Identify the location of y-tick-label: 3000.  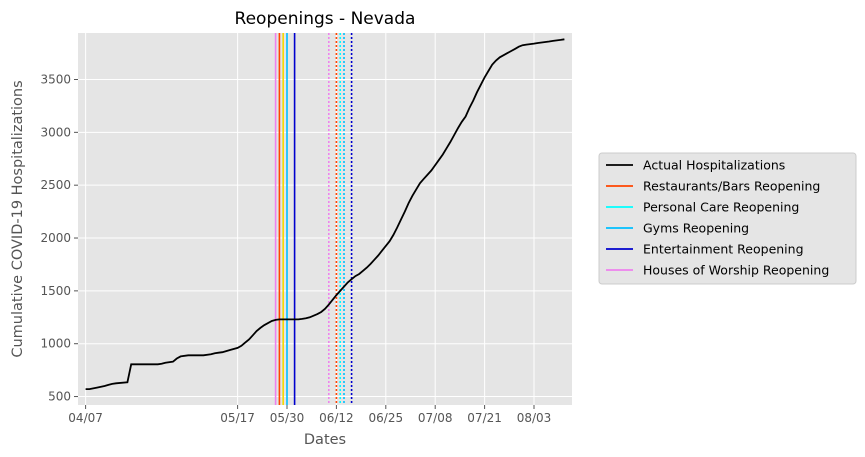
(55, 132).